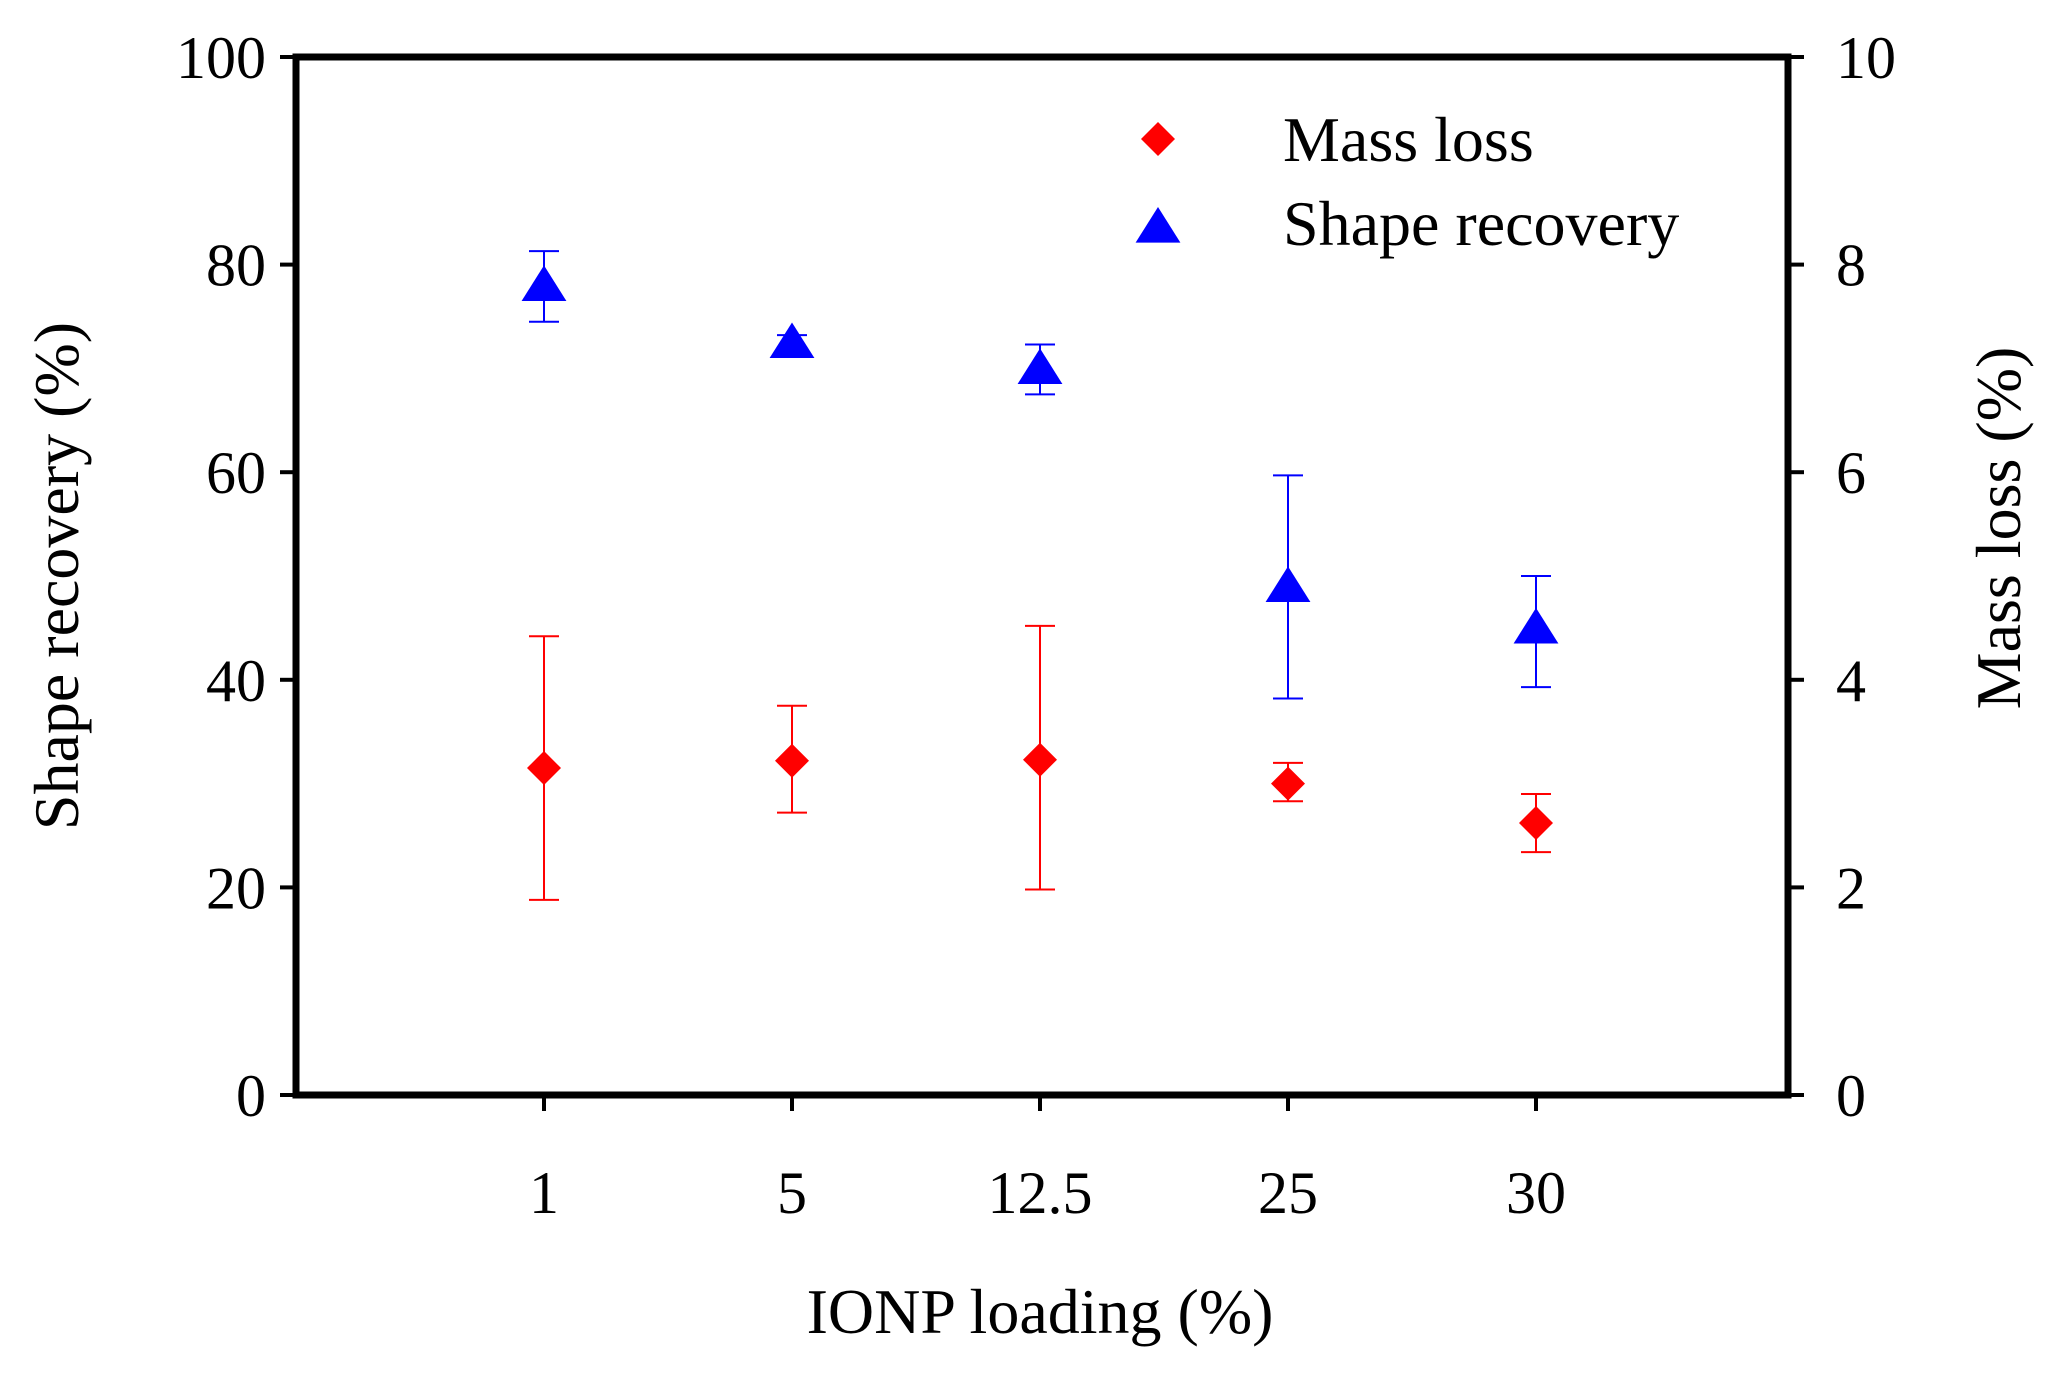  What do you see at coordinates (1481, 223) in the screenshot?
I see `legend-label-shape-recovery: Shape recovery` at bounding box center [1481, 223].